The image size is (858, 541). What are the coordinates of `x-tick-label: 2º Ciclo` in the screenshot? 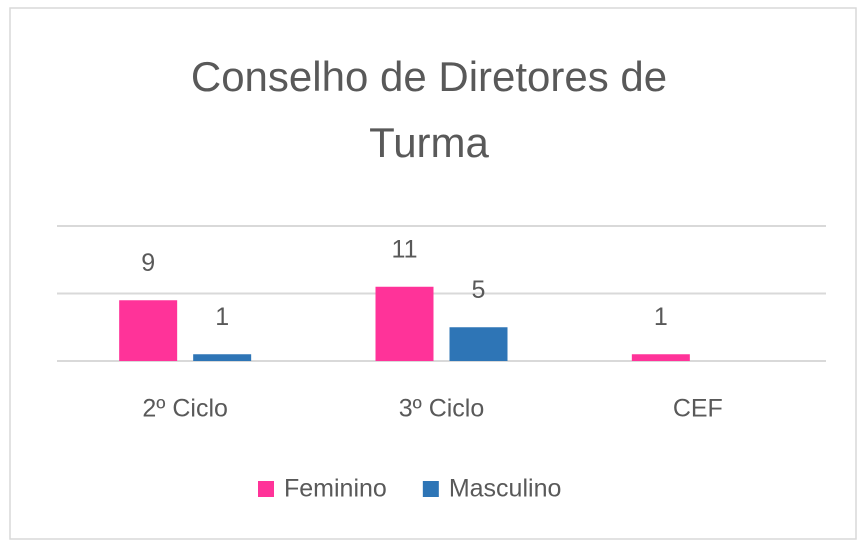 It's located at (185, 409).